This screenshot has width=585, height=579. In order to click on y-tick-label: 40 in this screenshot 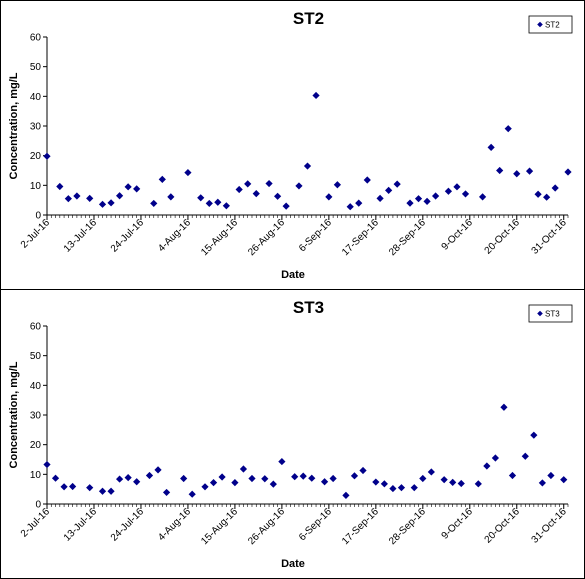, I will do `click(36, 97)`.